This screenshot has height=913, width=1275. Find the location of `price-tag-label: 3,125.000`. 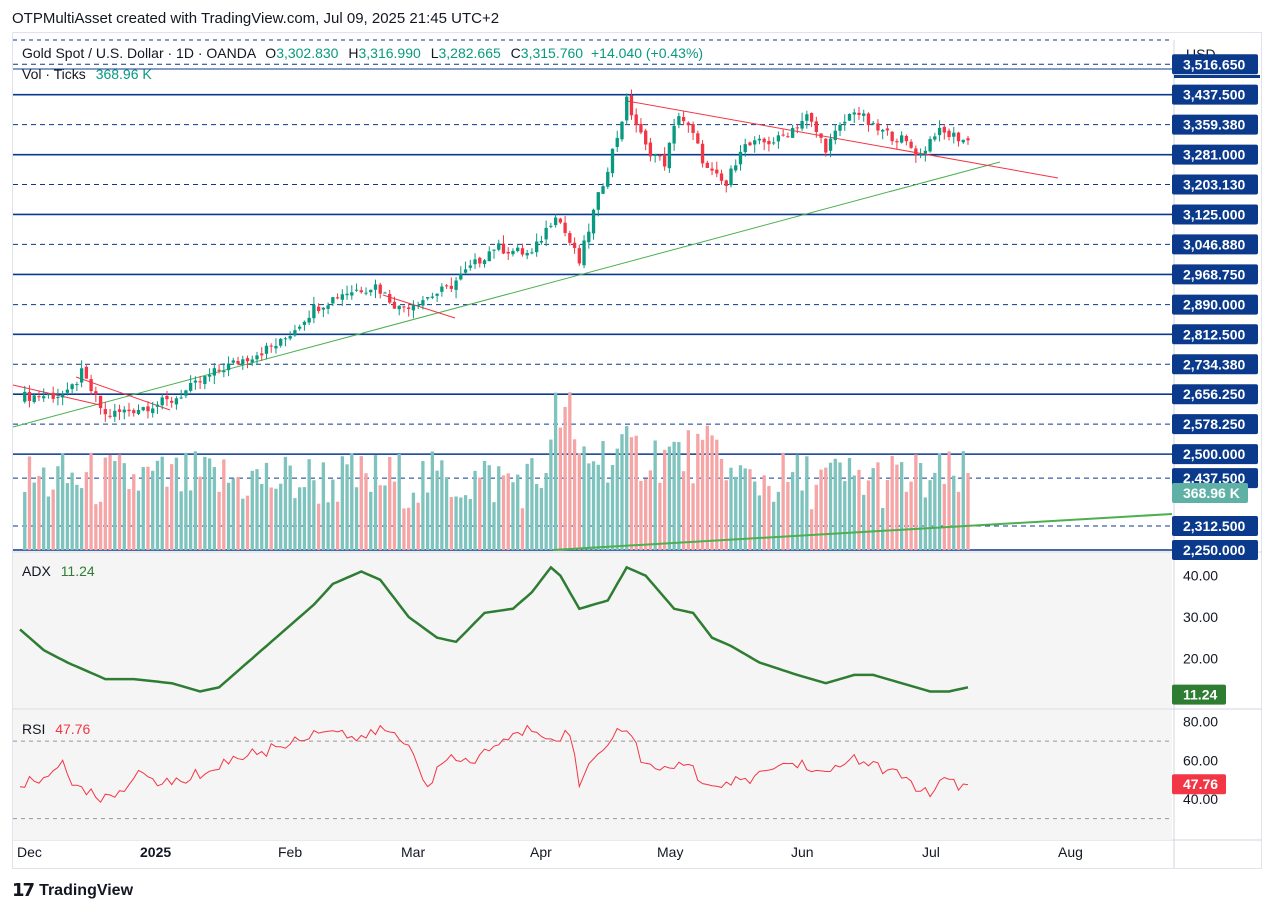

price-tag-label: 3,125.000 is located at coordinates (1214, 214).